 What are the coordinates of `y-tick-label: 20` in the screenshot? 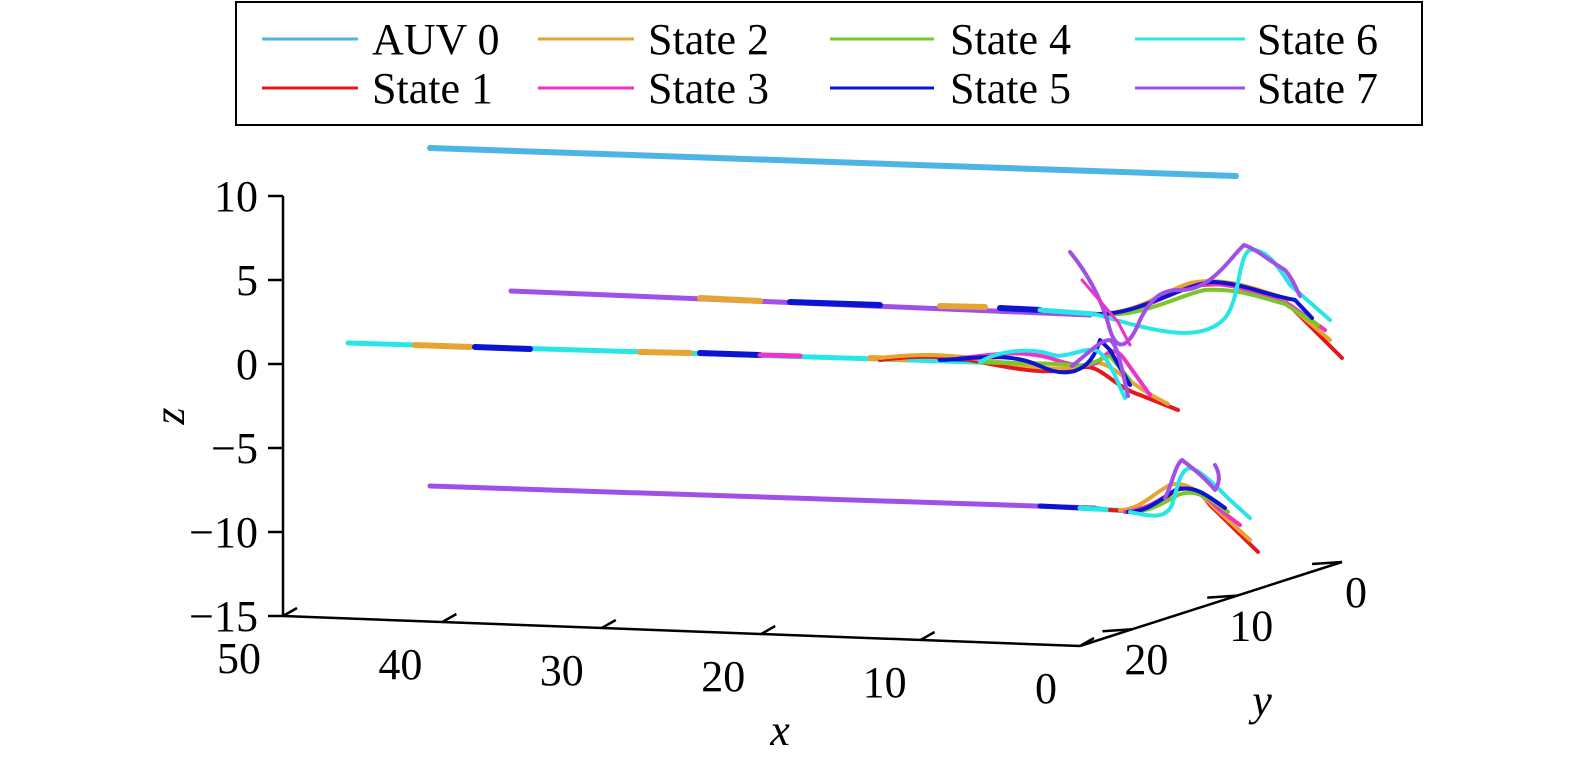 It's located at (1146, 659).